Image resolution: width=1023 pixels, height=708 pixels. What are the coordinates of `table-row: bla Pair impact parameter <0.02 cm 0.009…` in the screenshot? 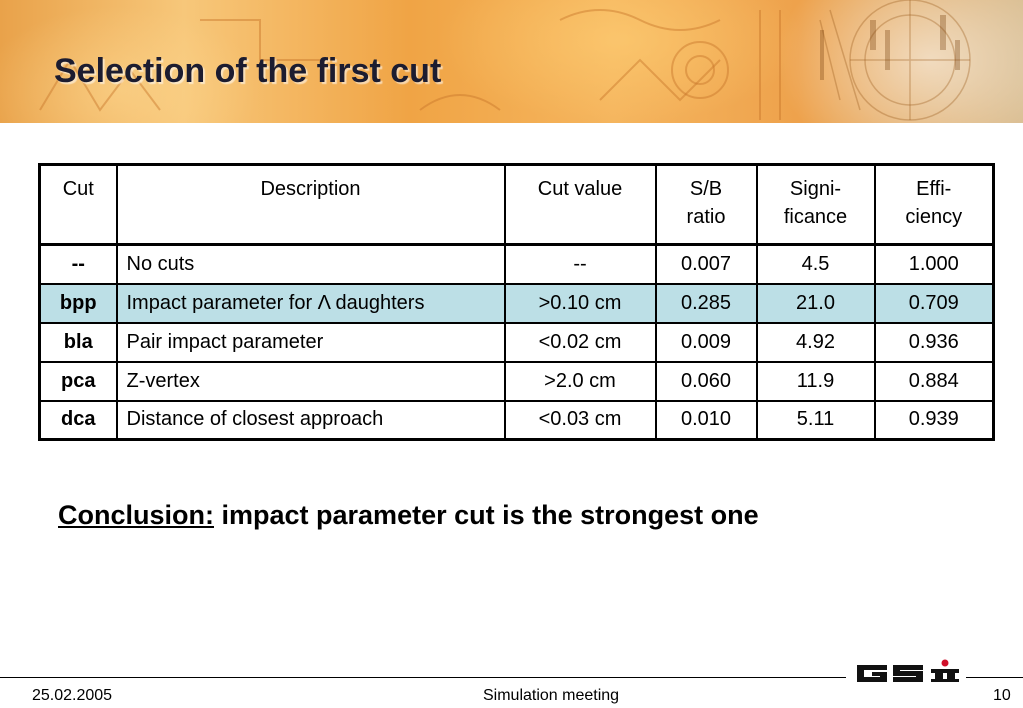 It's located at (516, 342).